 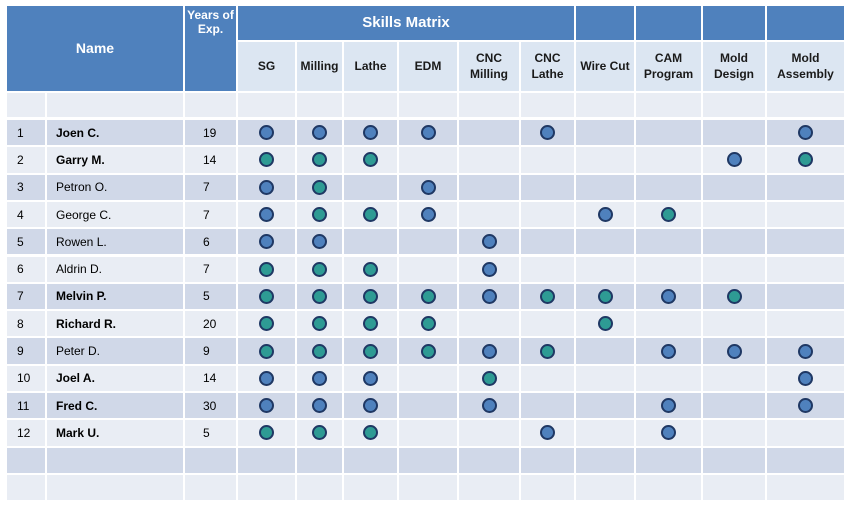 I want to click on skill-header-top-filler, so click(x=668, y=23).